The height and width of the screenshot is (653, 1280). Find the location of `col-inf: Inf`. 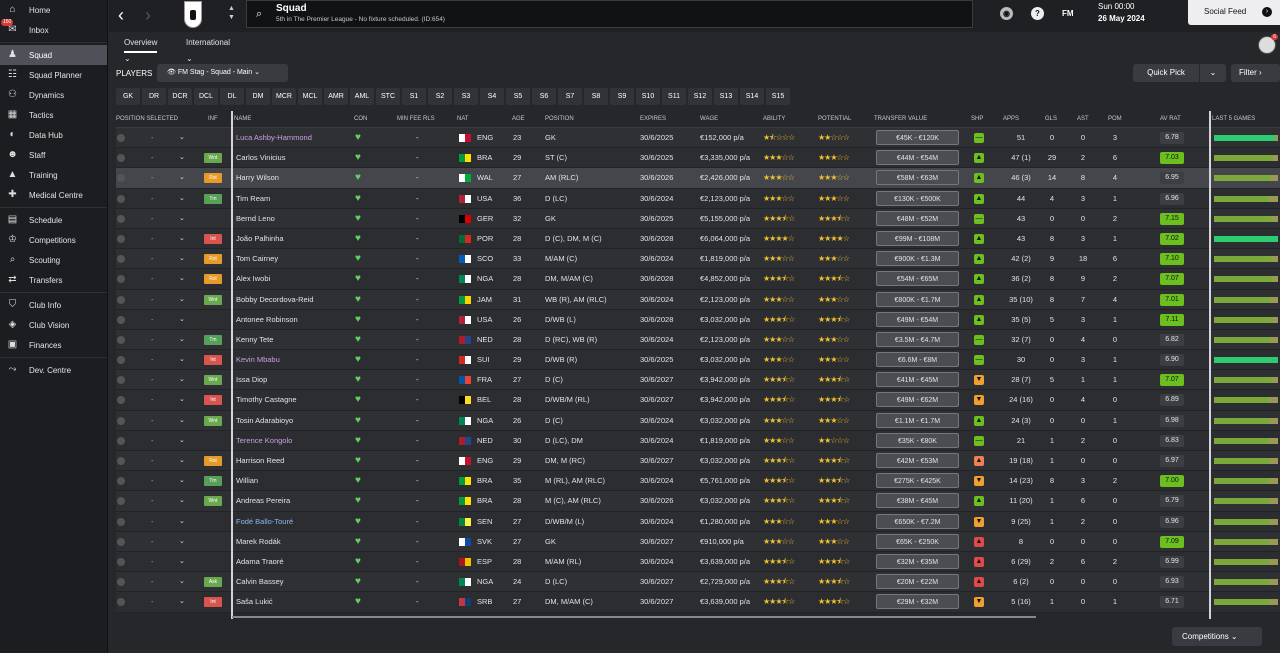

col-inf: Inf is located at coordinates (213, 119).